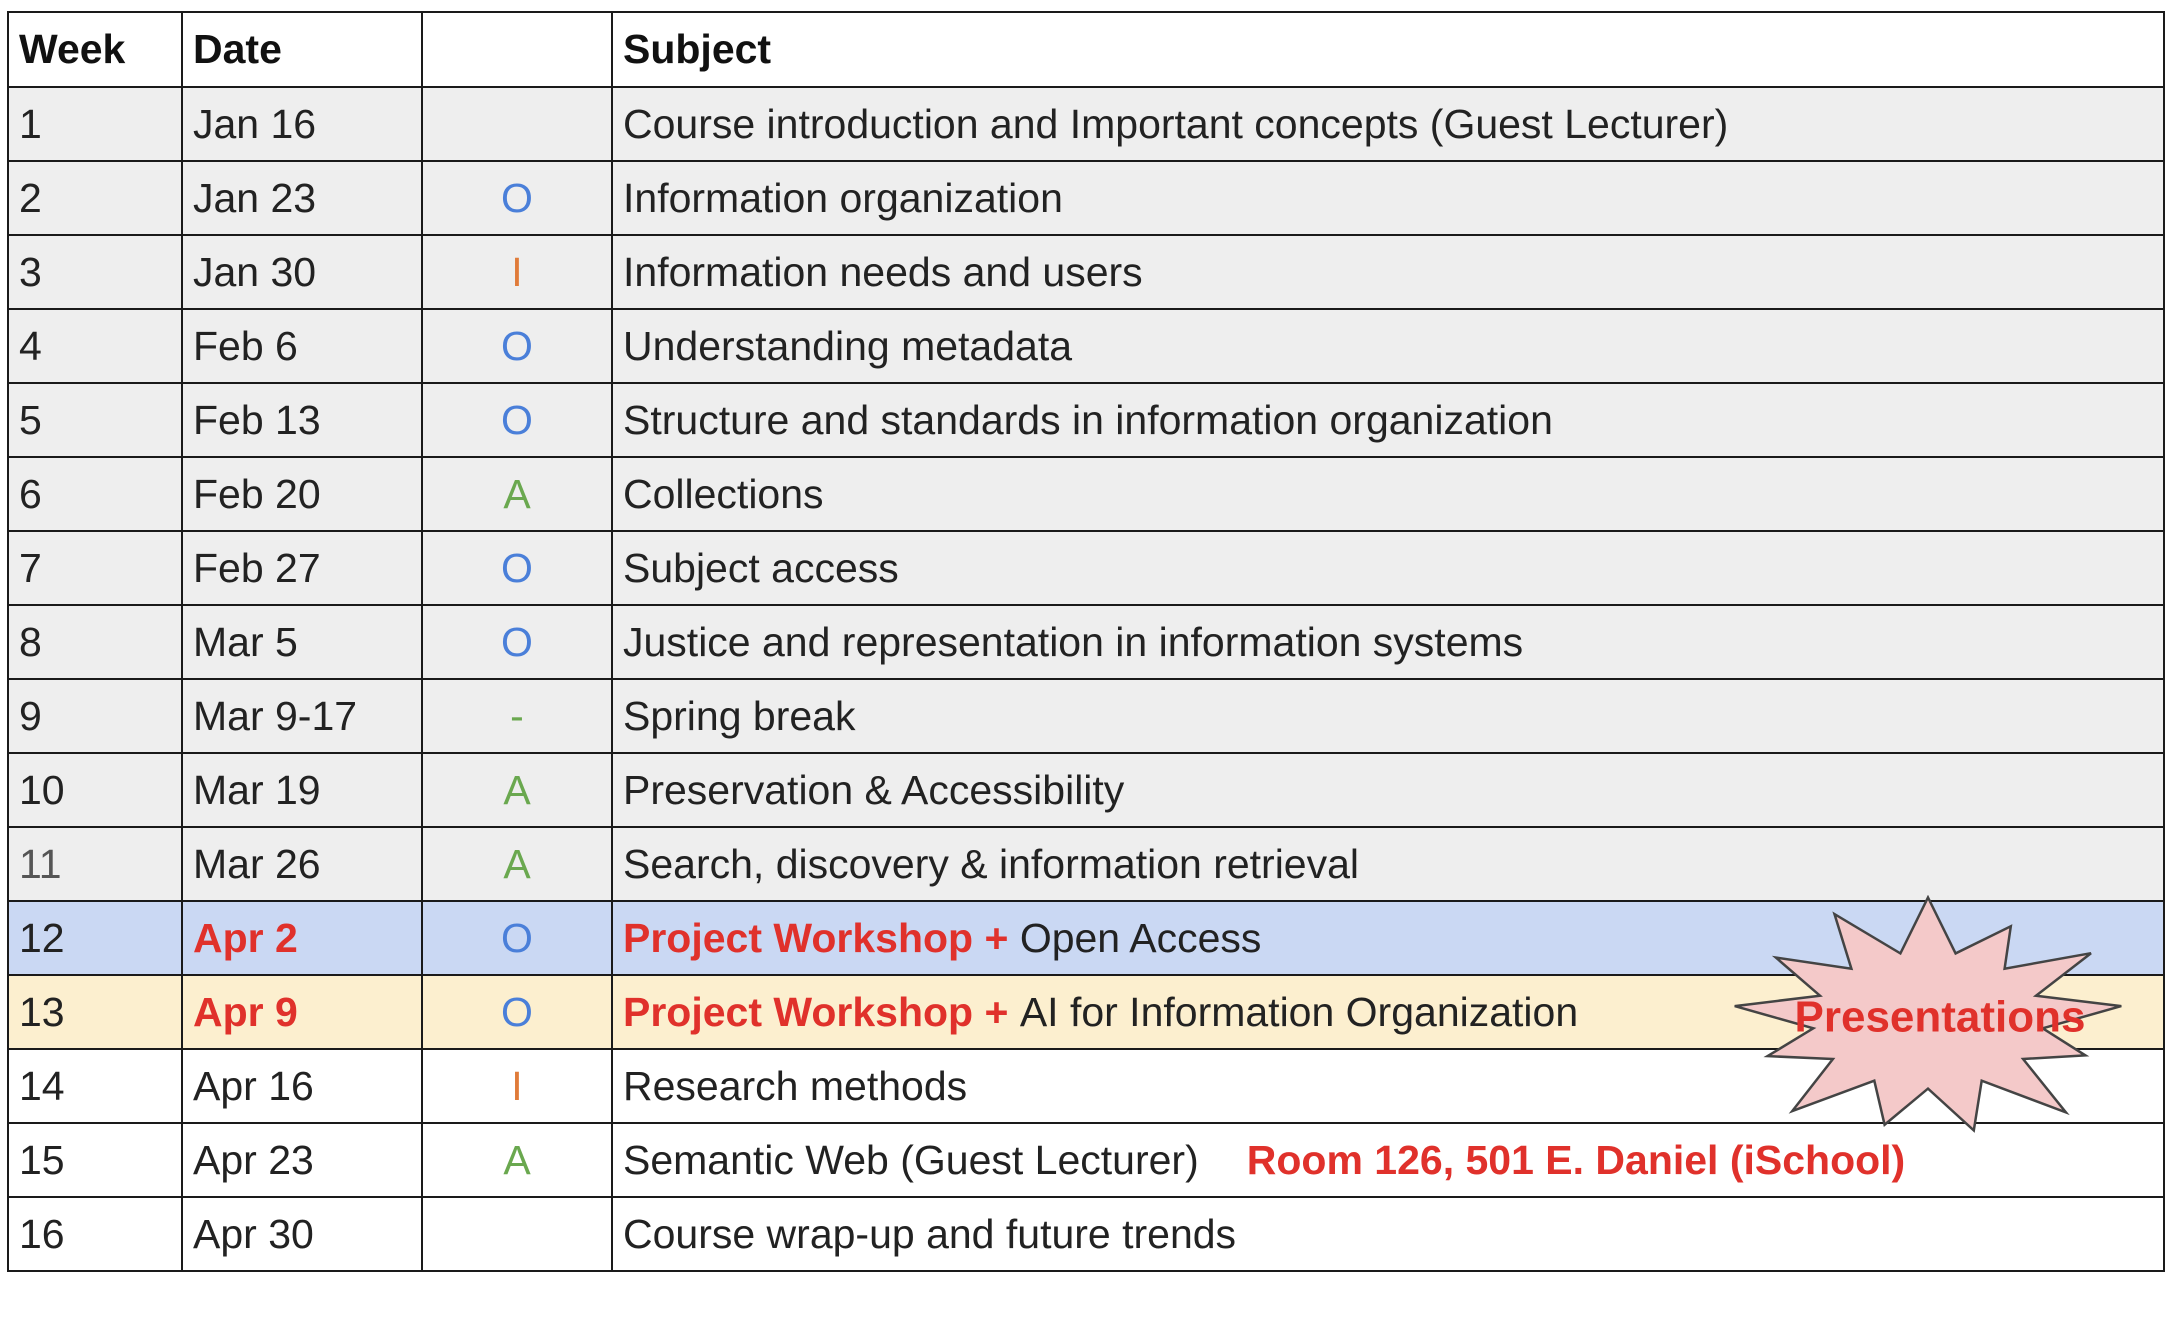 The image size is (2171, 1335). Describe the element at coordinates (302, 938) in the screenshot. I see `date-cell: Apr 2` at that location.